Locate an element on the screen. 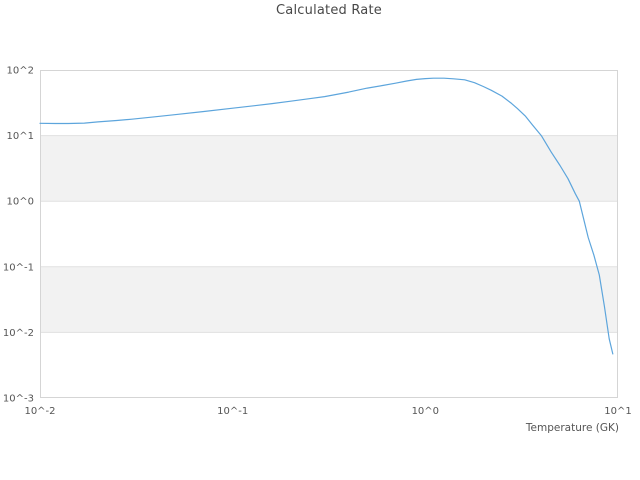  chart-title: Calculated Rate is located at coordinates (329, 10).